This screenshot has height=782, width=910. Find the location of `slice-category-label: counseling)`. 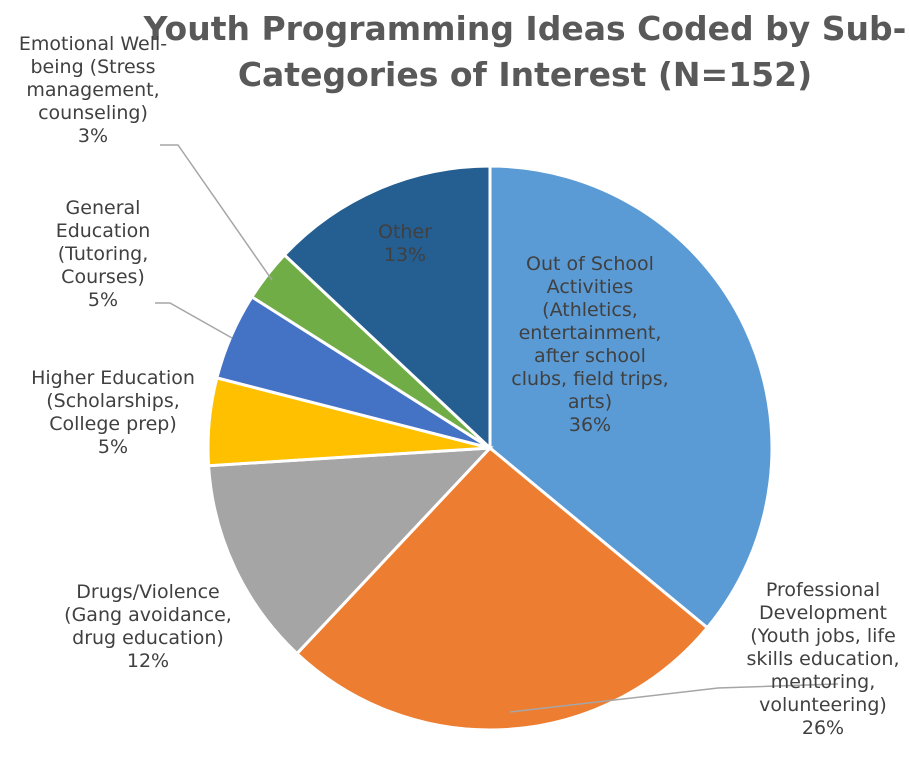

slice-category-label: counseling) is located at coordinates (93, 113).